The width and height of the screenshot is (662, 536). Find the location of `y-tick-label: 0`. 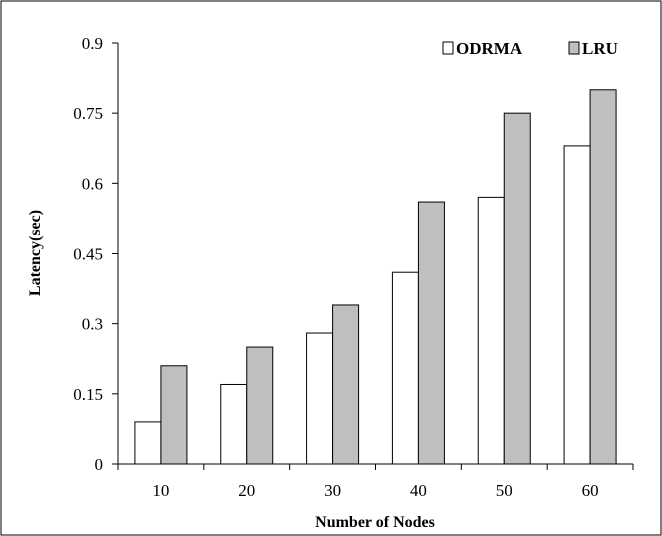

y-tick-label: 0 is located at coordinates (99, 464).